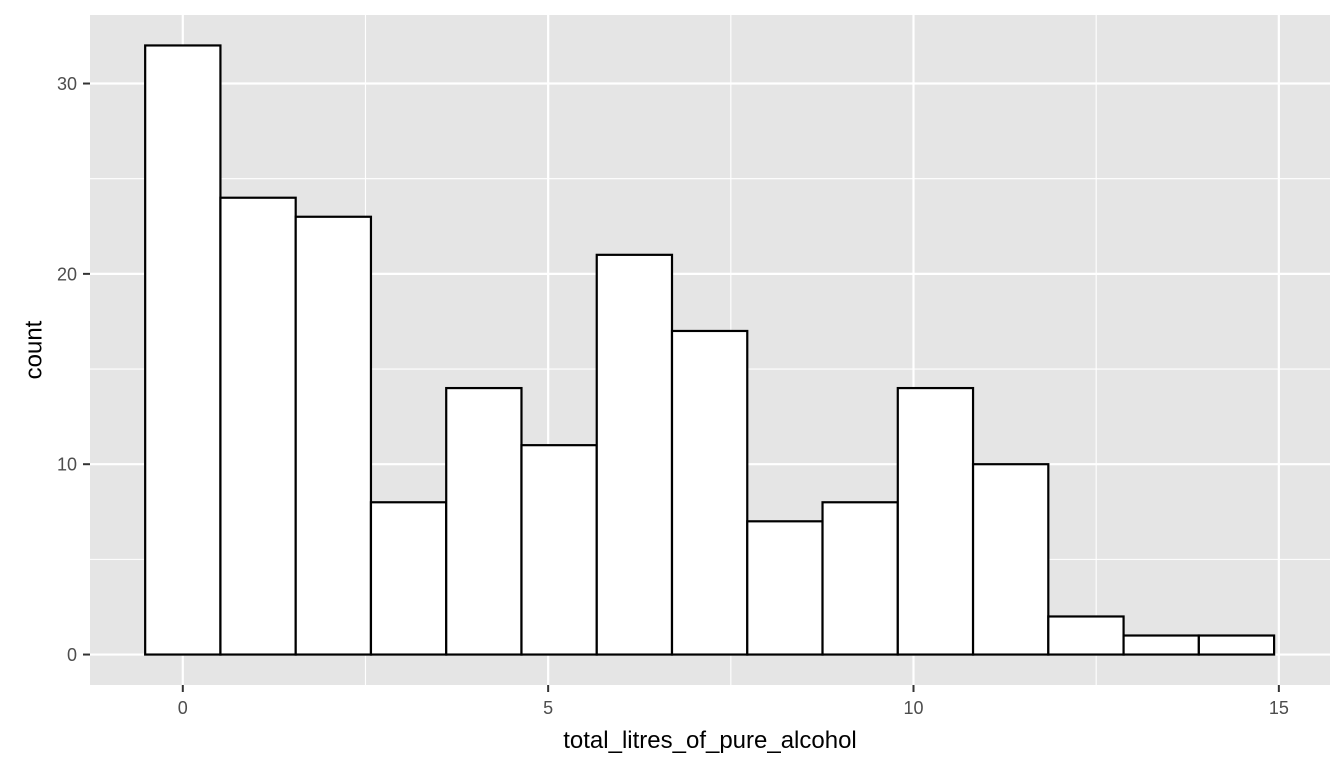 Image resolution: width=1344 pixels, height=768 pixels. Describe the element at coordinates (548, 708) in the screenshot. I see `x-tick-label: 5` at that location.